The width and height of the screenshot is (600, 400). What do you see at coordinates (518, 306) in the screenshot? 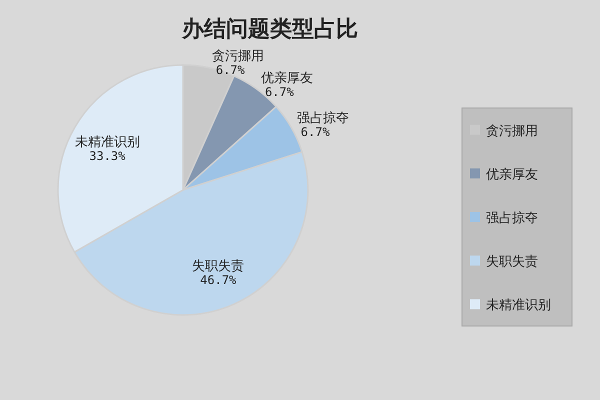
I see `legend-label: 未精准识别` at bounding box center [518, 306].